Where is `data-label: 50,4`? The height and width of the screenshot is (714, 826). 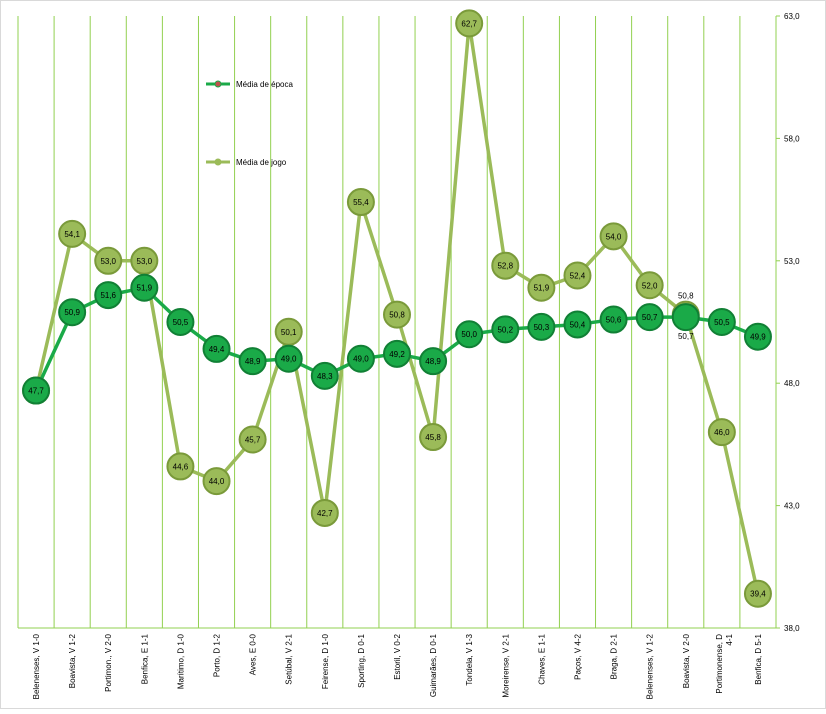 data-label: 50,4 is located at coordinates (578, 324).